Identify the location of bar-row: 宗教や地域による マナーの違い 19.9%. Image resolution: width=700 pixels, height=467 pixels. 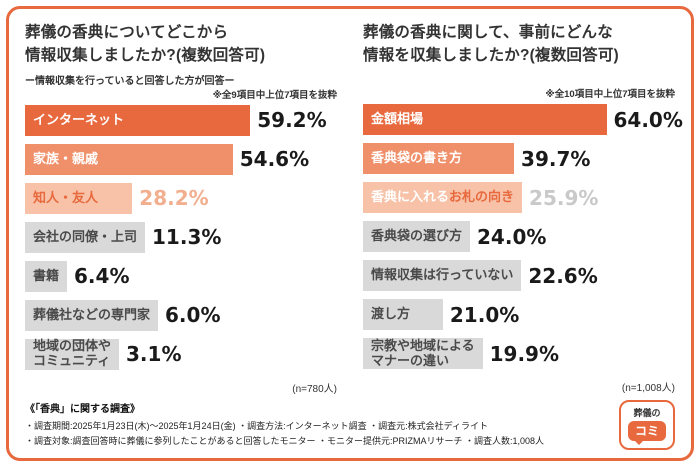
(519, 353).